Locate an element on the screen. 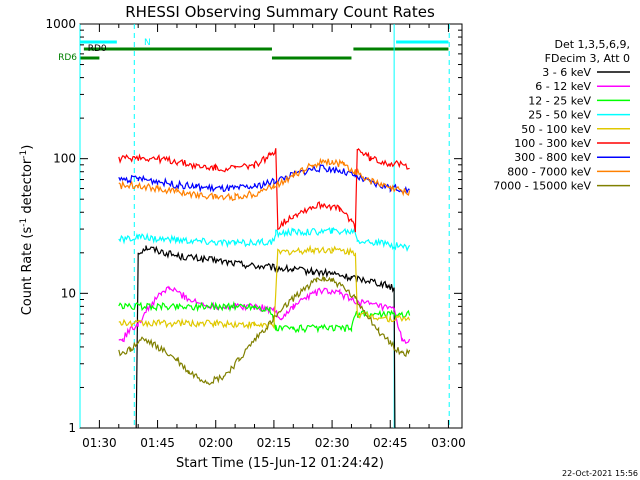 This screenshot has width=640, height=480. y-axis-label-end: ) is located at coordinates (27, 147).